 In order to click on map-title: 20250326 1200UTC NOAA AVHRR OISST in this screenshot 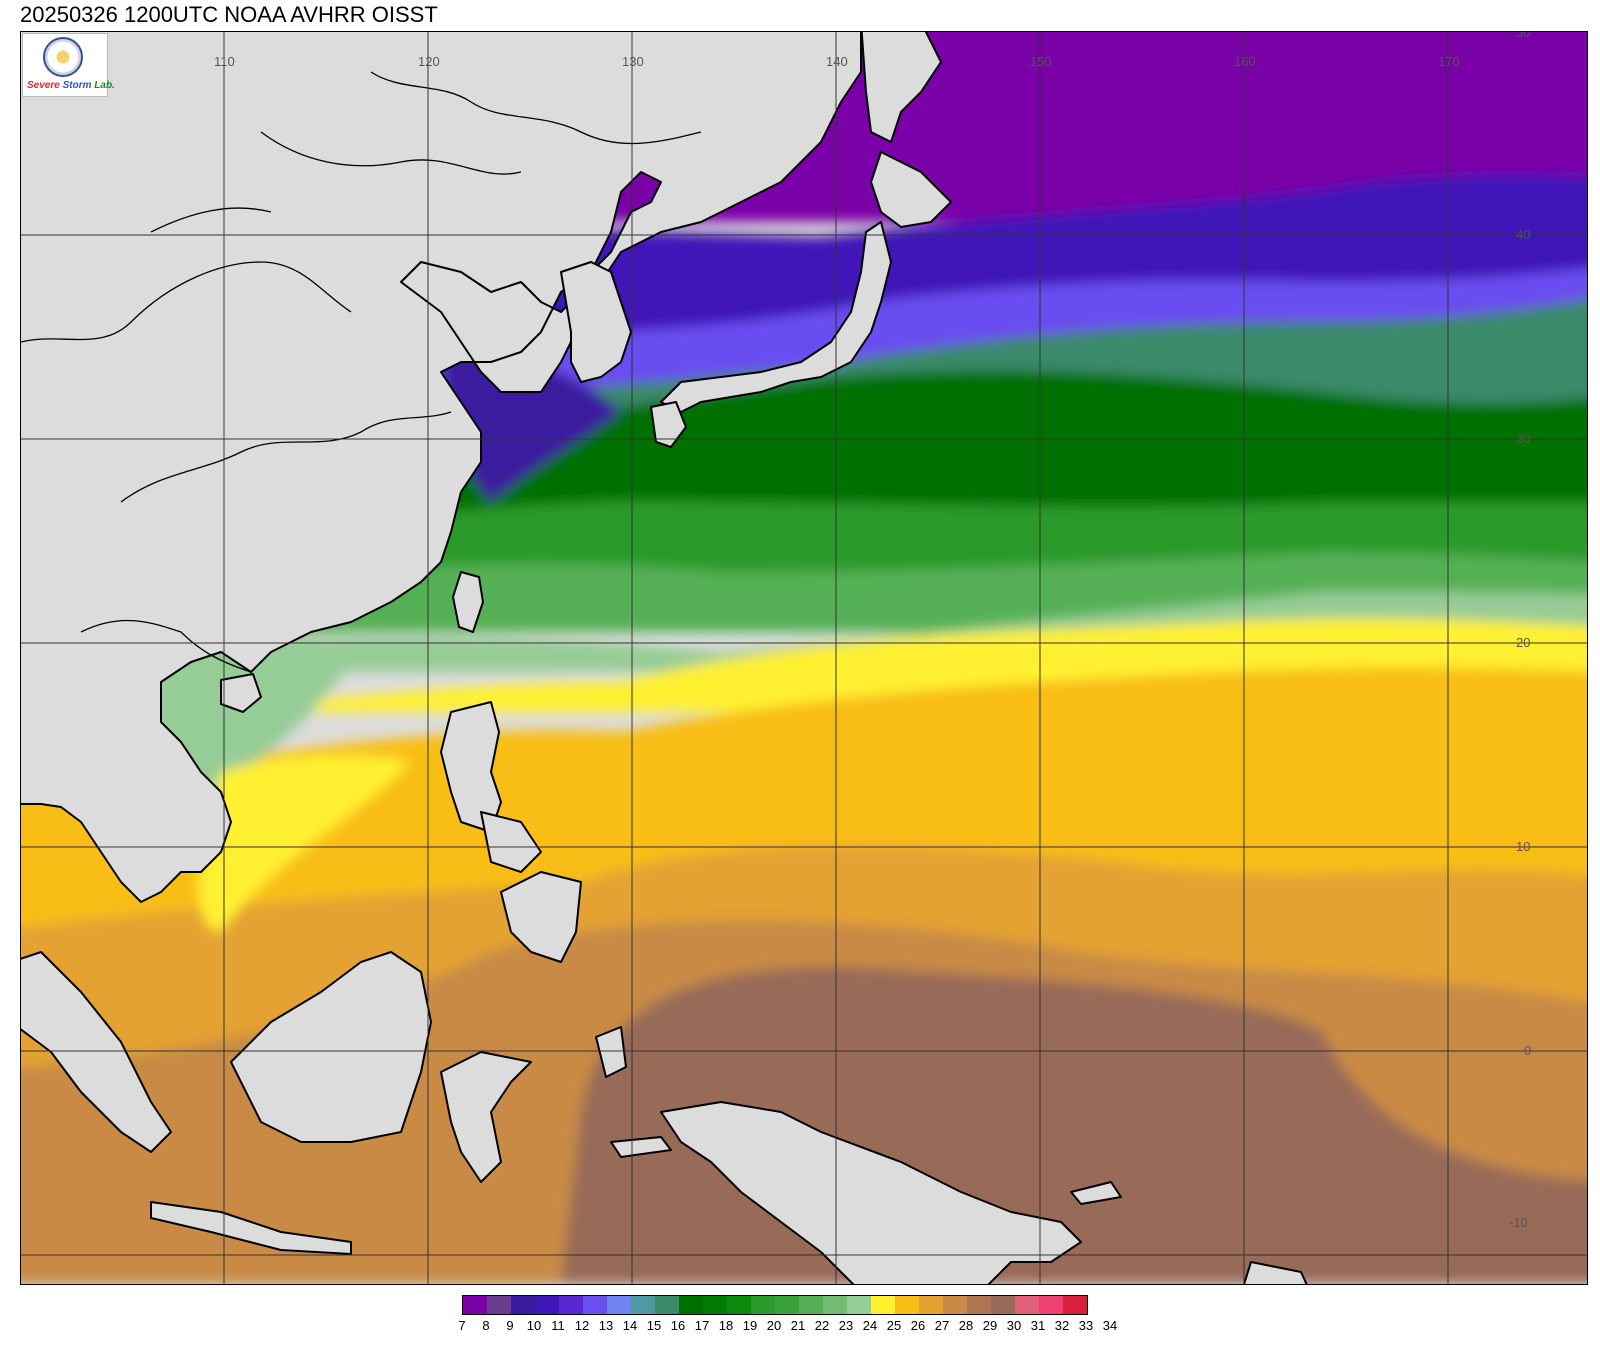, I will do `click(229, 14)`.